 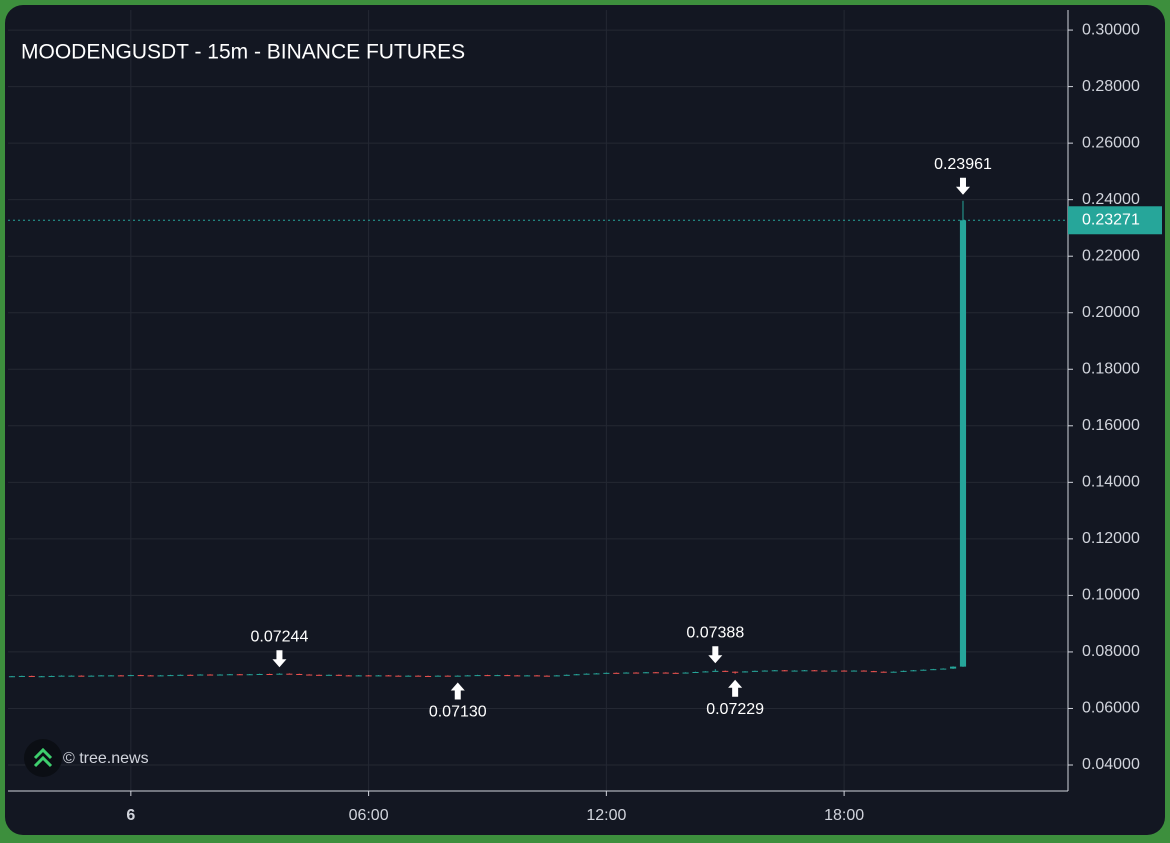 What do you see at coordinates (715, 632) in the screenshot?
I see `annotation-label: 0.07388` at bounding box center [715, 632].